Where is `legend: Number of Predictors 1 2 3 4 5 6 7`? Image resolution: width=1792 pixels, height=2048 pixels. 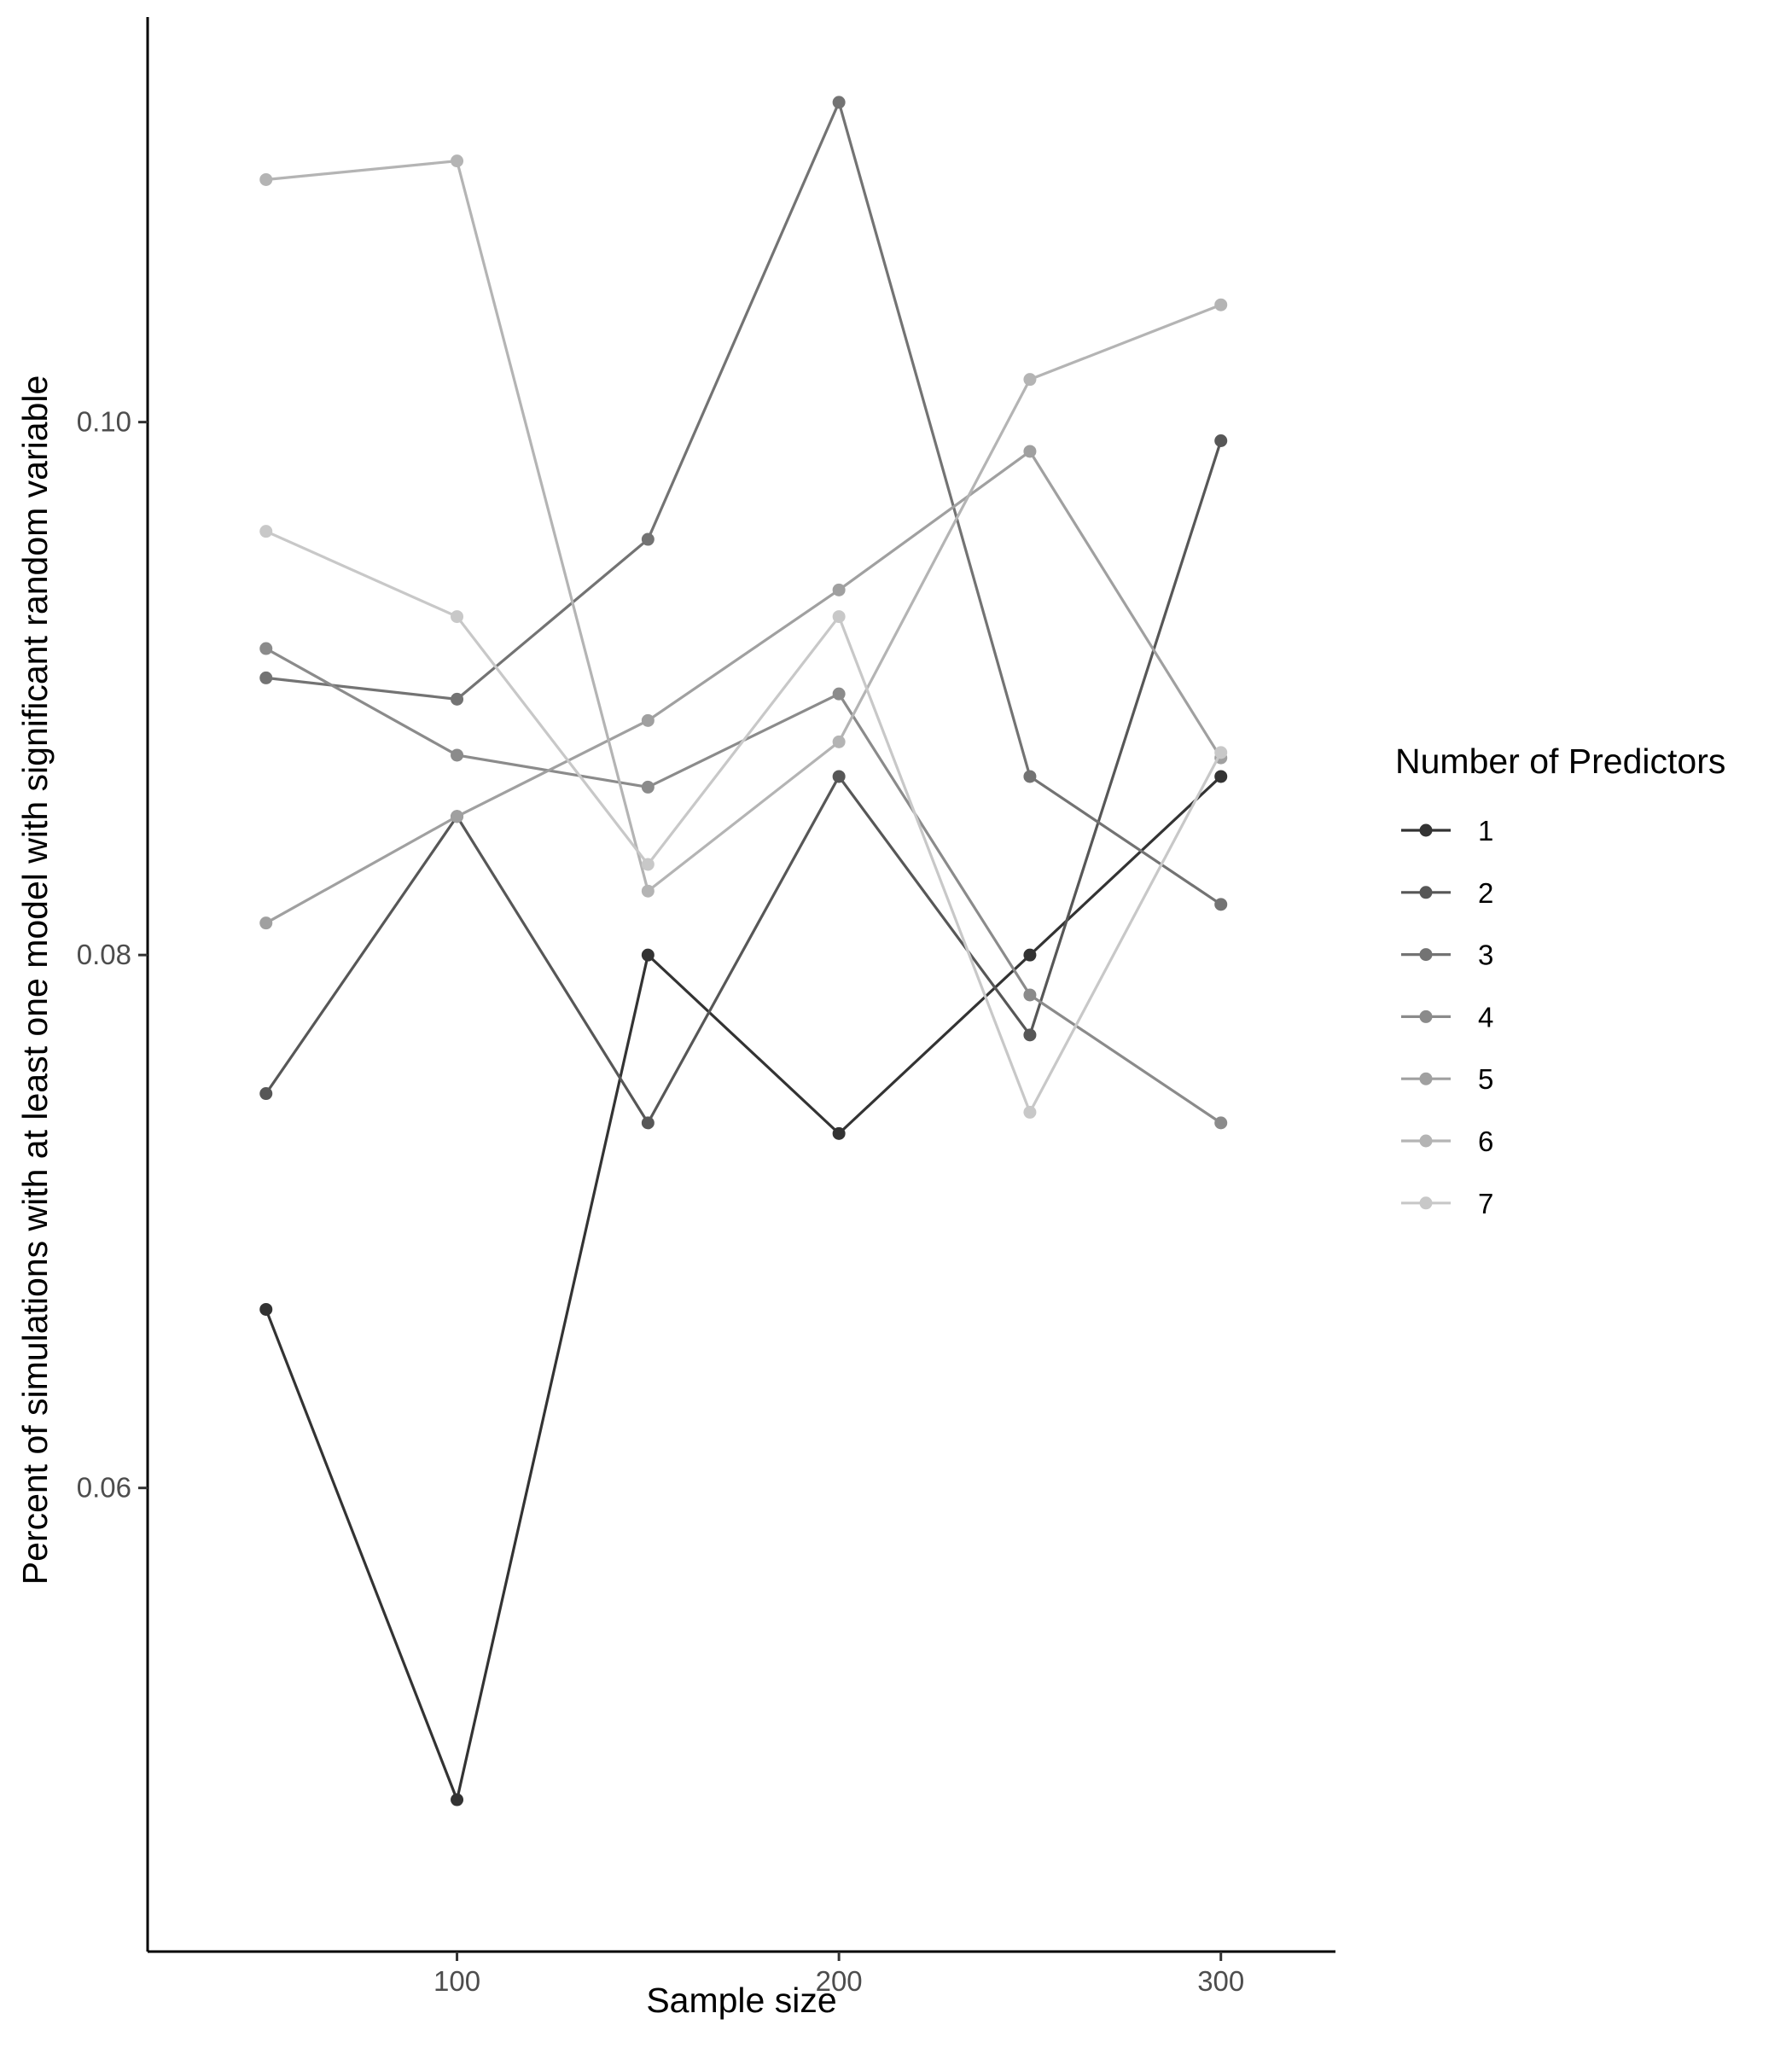 legend: Number of Predictors 1 2 3 4 5 6 7 is located at coordinates (1560, 981).